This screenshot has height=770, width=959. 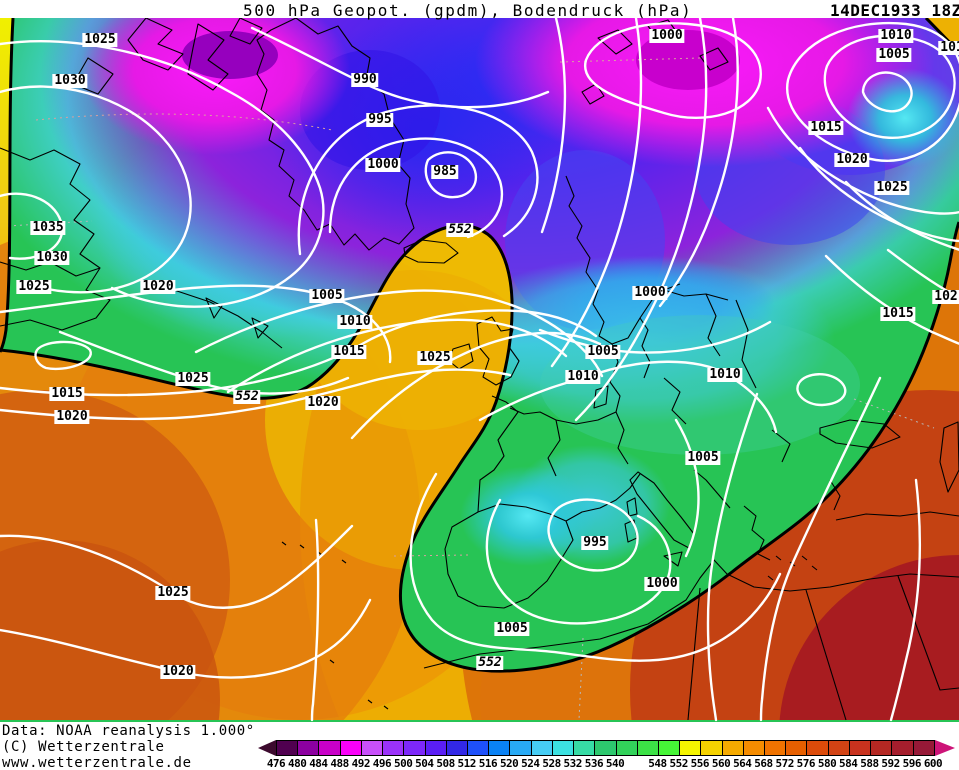 I want to click on colorbar-tick: 568, so click(x=763, y=763).